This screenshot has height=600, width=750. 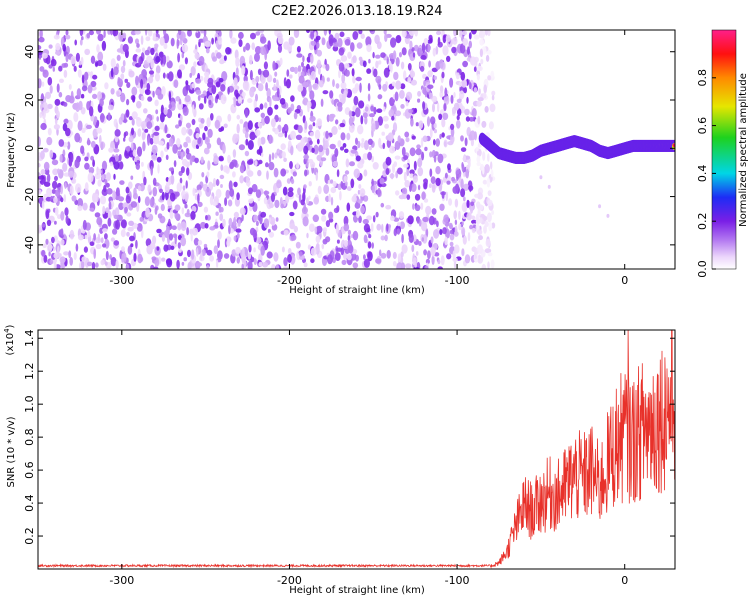 I want to click on svg-text: (x104), so click(x=9, y=339).